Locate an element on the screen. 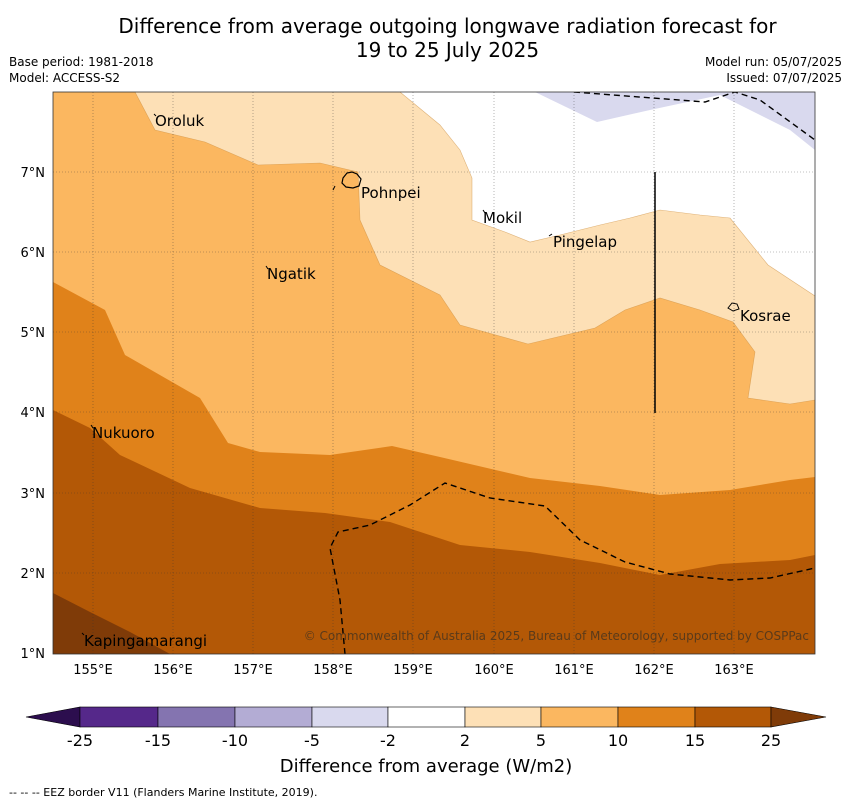 Image resolution: width=850 pixels, height=804 pixels. model-run-date: Model run: 05/07/2025 is located at coordinates (773, 62).